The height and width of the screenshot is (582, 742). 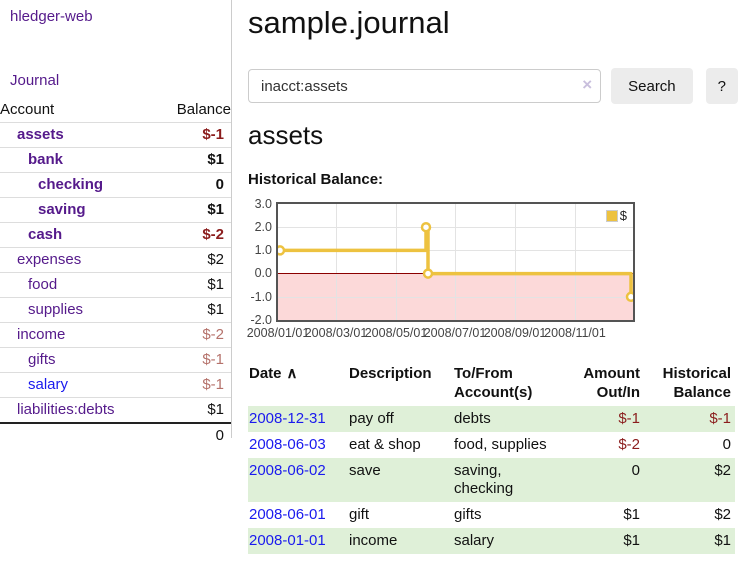 I want to click on account-row: food $1, so click(x=115, y=285).